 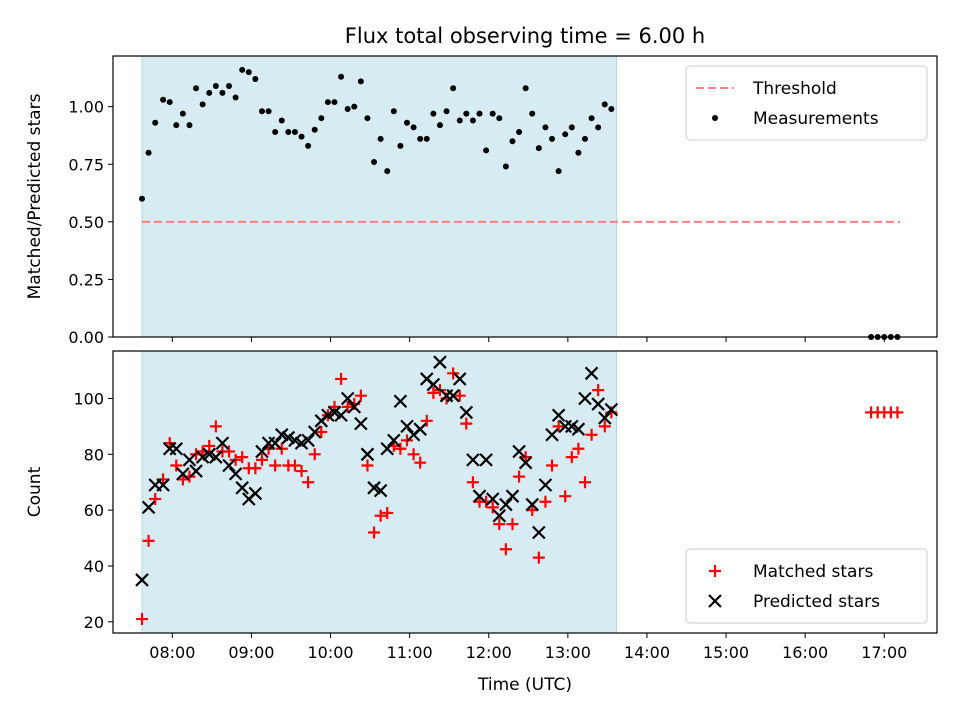 I want to click on y-tick-label: 40, so click(x=94, y=566).